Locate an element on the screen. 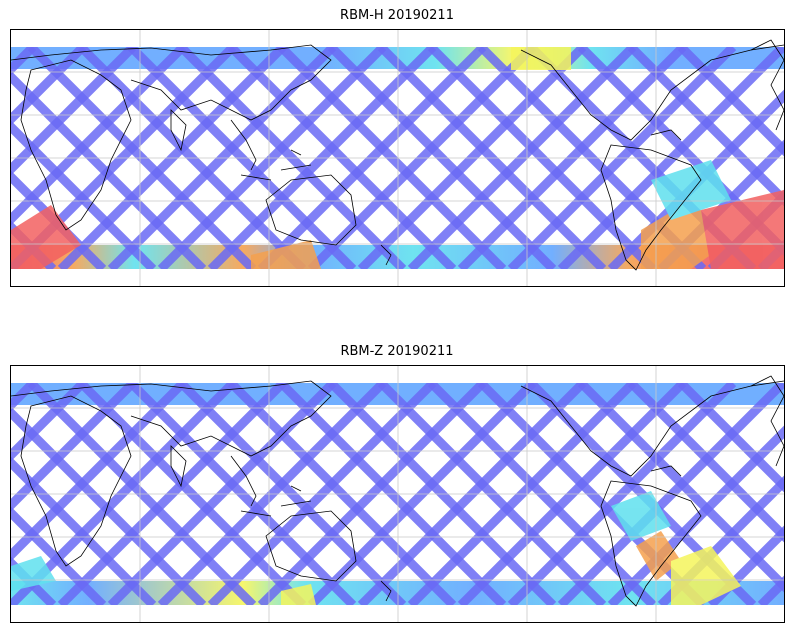 The height and width of the screenshot is (633, 794). panel-title-top: RBM-H 20190211 is located at coordinates (397, 15).